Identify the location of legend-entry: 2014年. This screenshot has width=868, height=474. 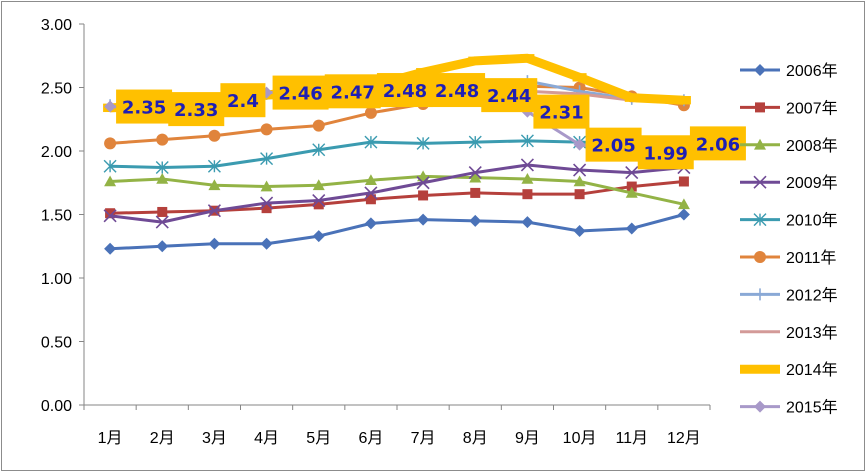
(789, 370).